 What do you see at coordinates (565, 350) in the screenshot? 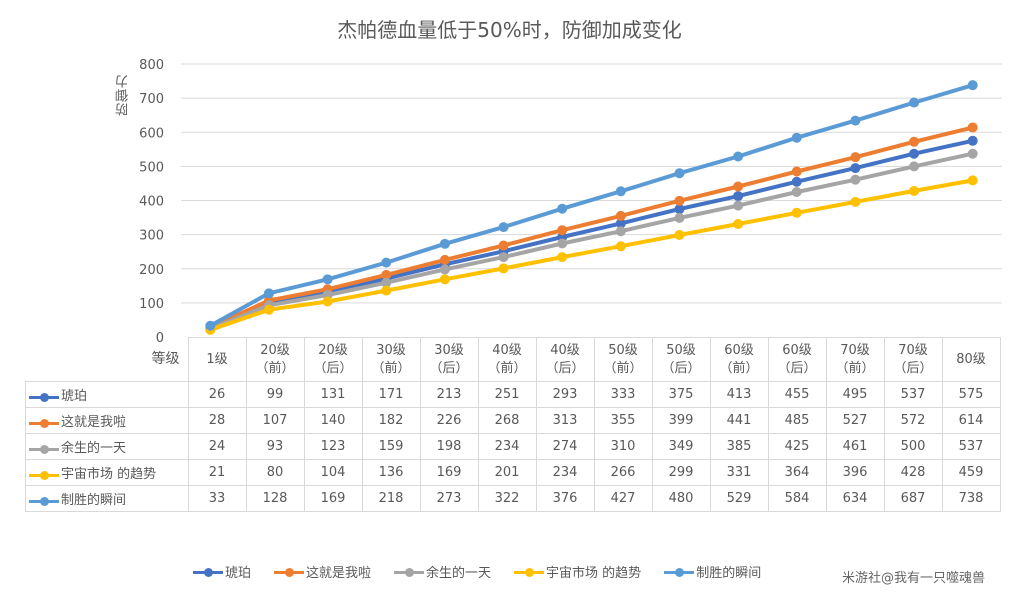
I see `x-tick-label-line: 40级` at bounding box center [565, 350].